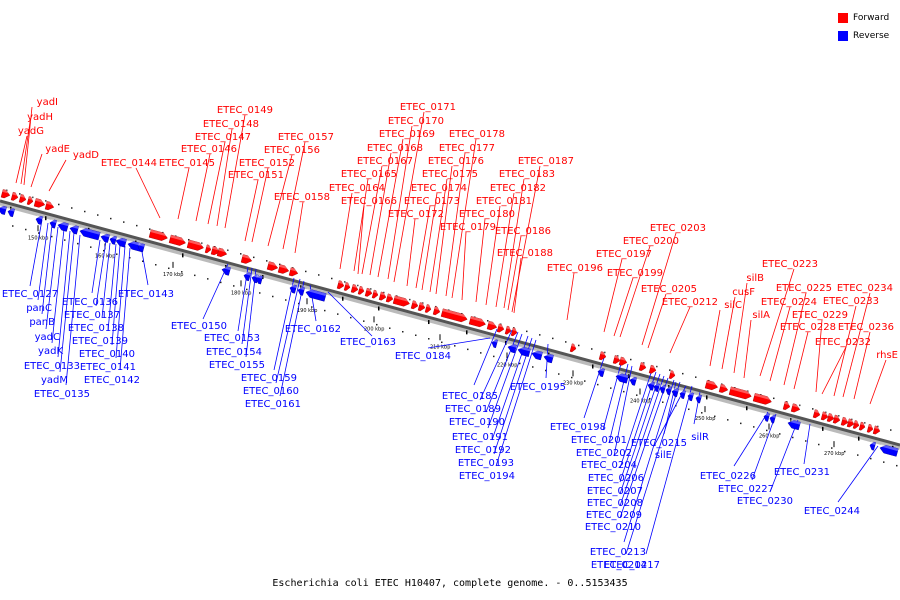 This screenshot has width=900, height=600. Describe the element at coordinates (313, 329) in the screenshot. I see `reverse-gene-label: ETEC_0162` at that location.